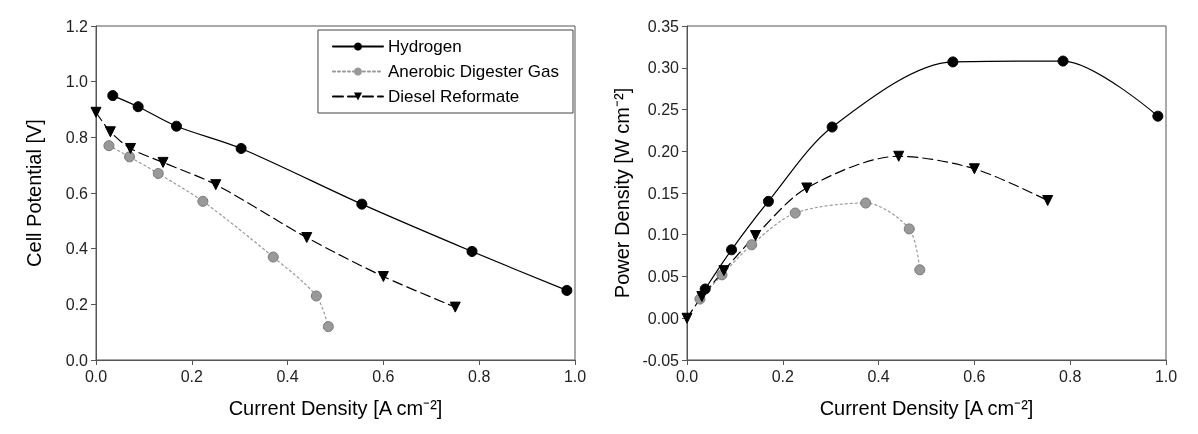  What do you see at coordinates (77, 137) in the screenshot?
I see `y-tick-label: 0.8` at bounding box center [77, 137].